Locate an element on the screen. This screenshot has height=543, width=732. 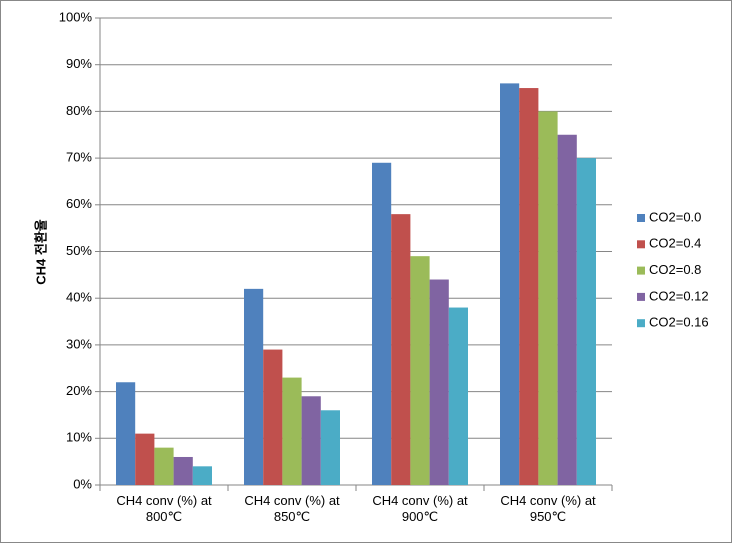
legend-label: CO2=0.4 is located at coordinates (675, 243).